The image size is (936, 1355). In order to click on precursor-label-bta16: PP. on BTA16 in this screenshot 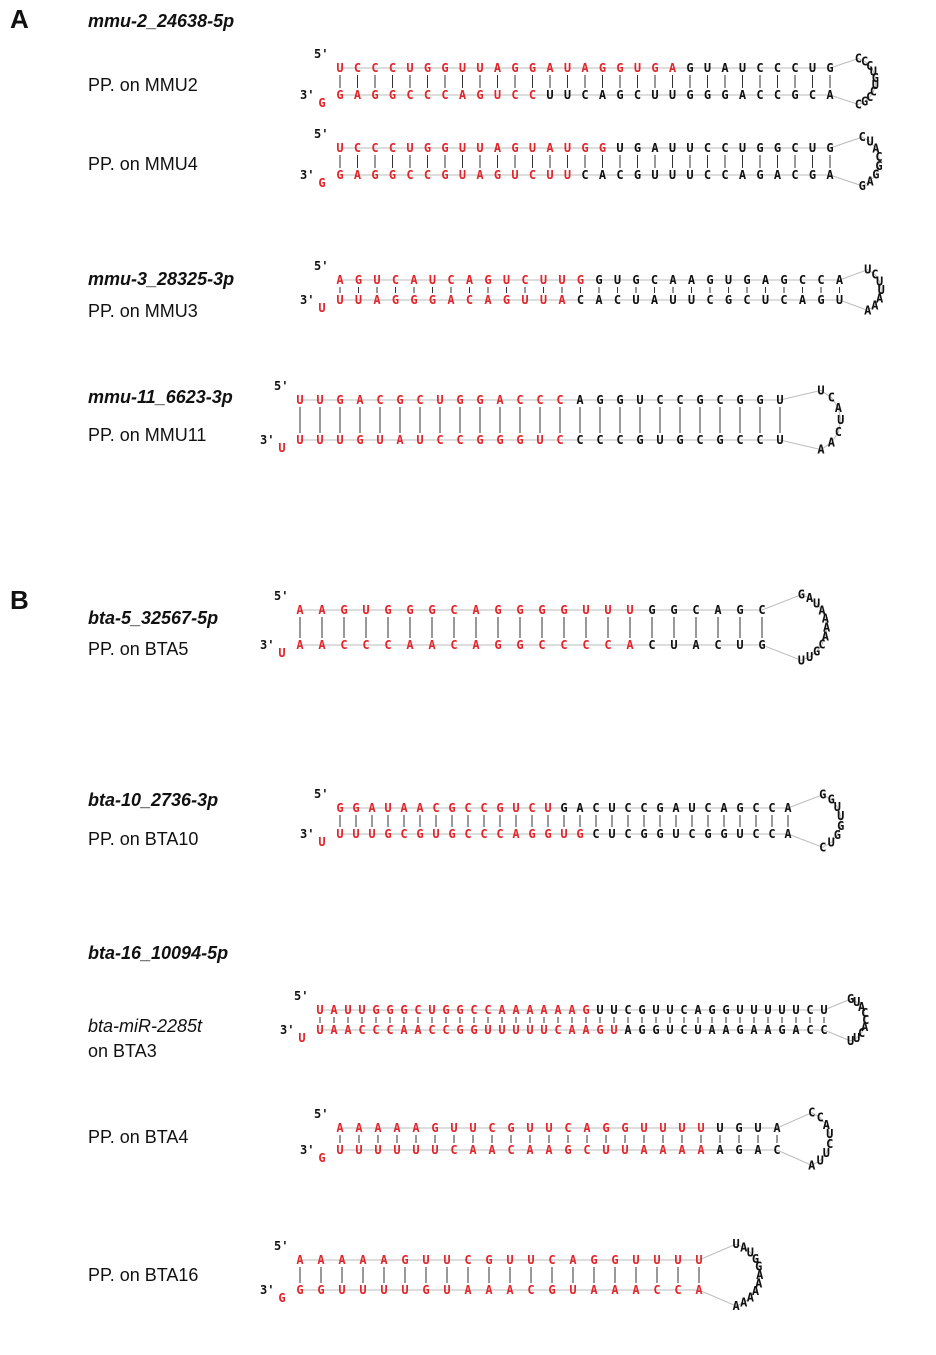, I will do `click(143, 1275)`.